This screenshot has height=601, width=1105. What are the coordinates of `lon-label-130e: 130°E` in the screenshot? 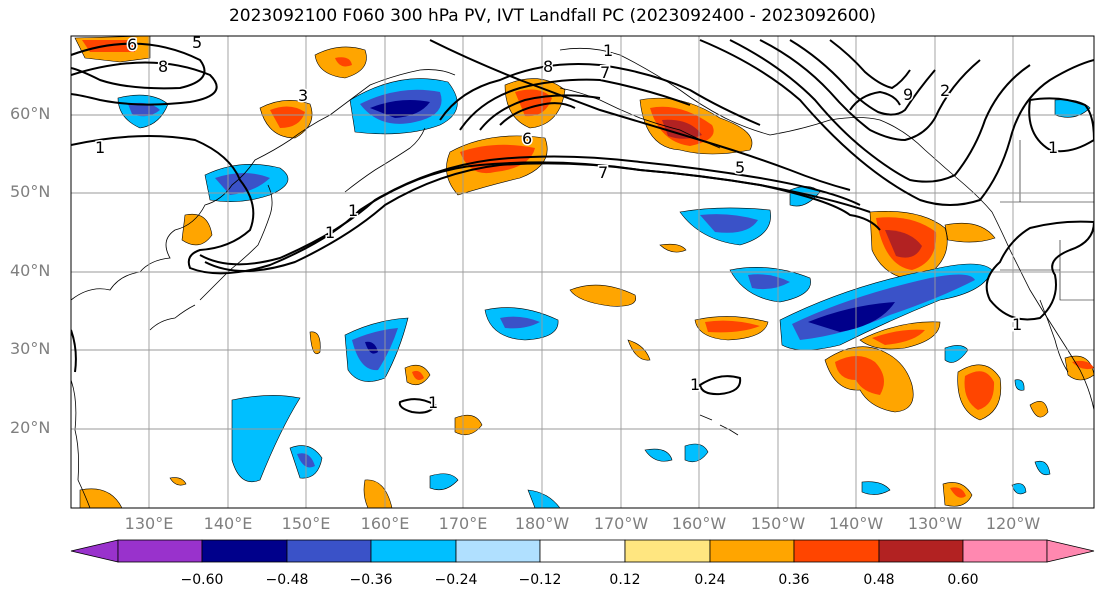 It's located at (149, 523).